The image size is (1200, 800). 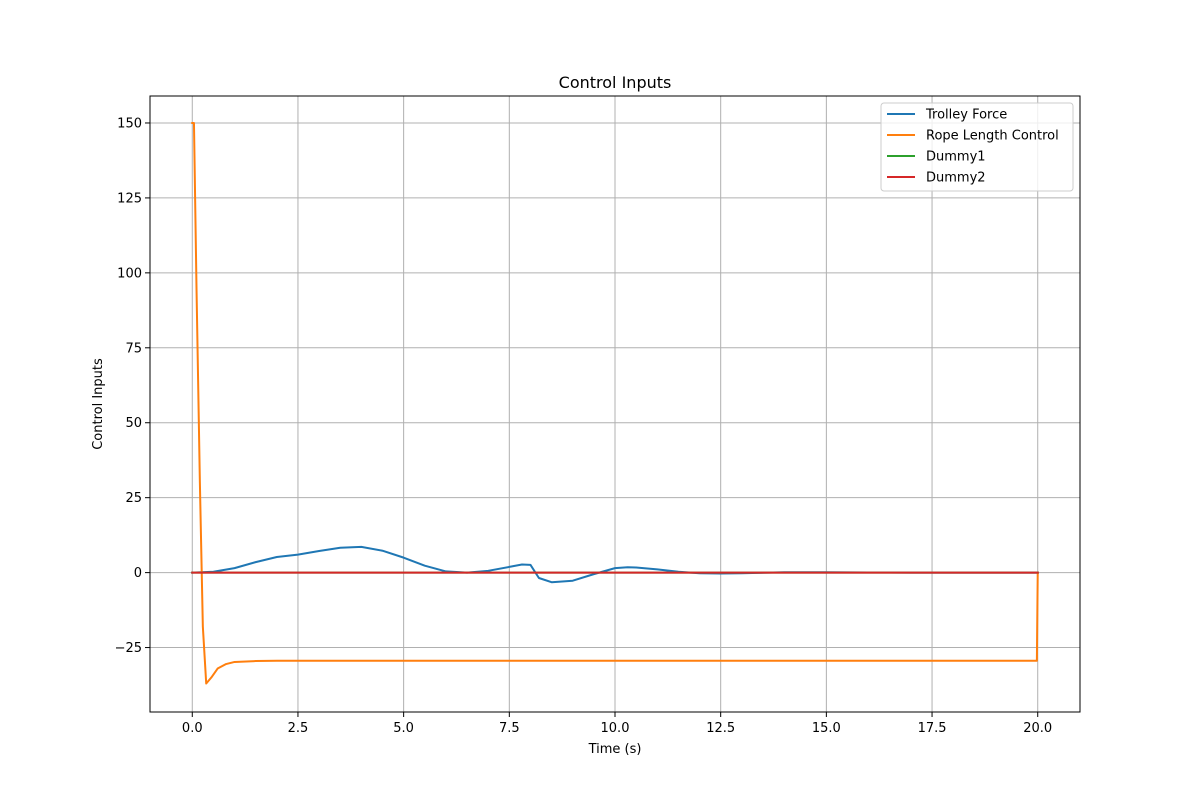 What do you see at coordinates (992, 136) in the screenshot?
I see `legend-label-rope-length-control: Rope Length Control` at bounding box center [992, 136].